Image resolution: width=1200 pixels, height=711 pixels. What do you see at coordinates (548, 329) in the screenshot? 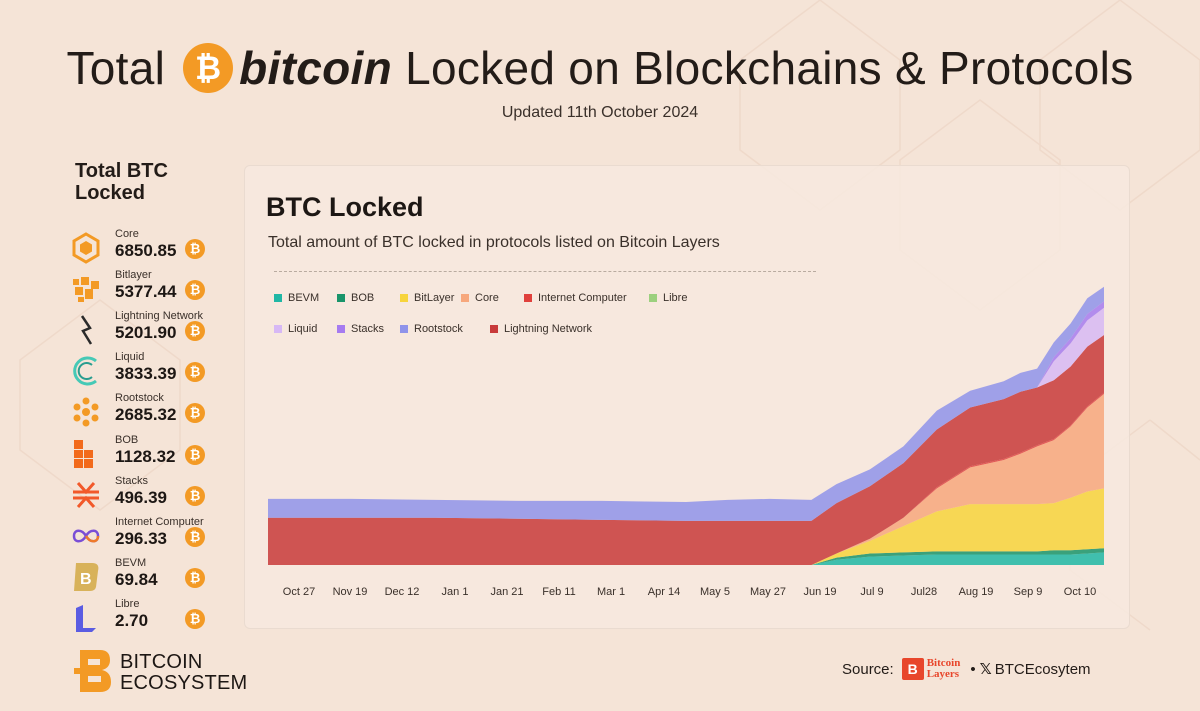
I see `legend-label: Lightning Network` at bounding box center [548, 329].